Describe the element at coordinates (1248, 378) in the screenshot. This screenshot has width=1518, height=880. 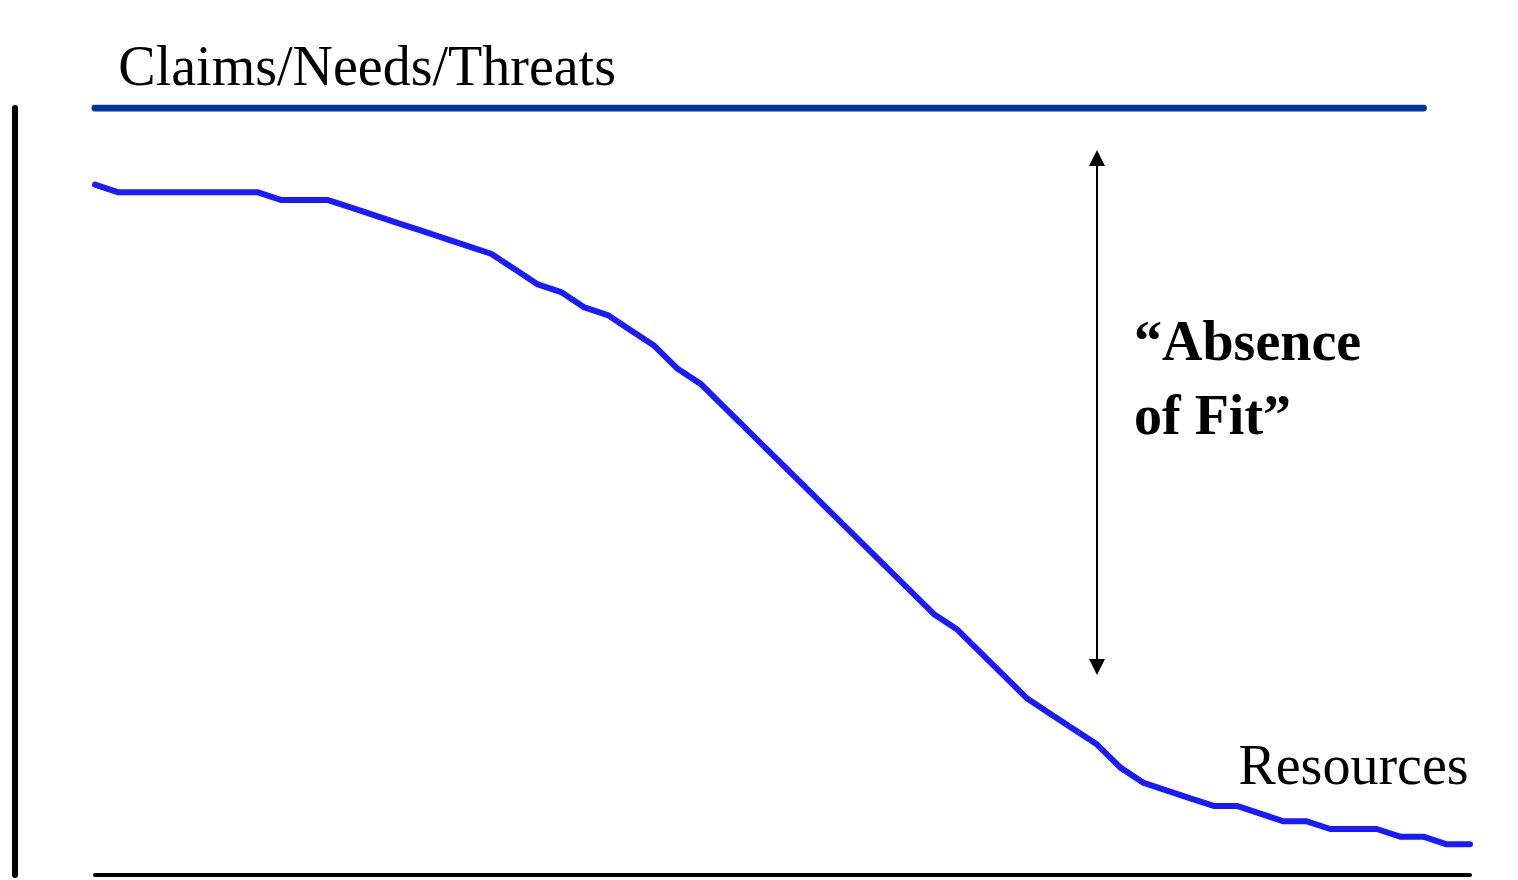
I see `annotation: “Absence of Fit”` at that location.